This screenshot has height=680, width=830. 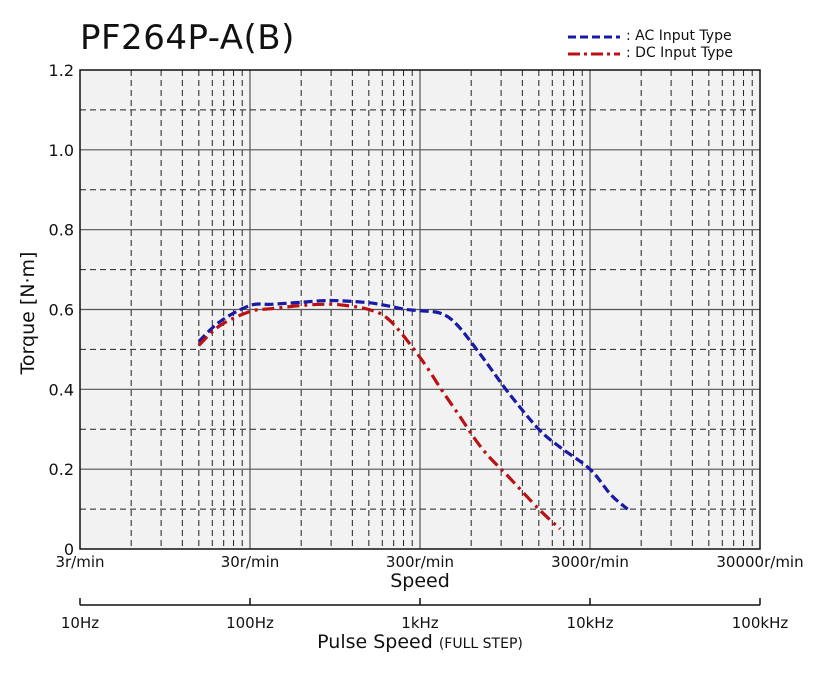 I want to click on pulse-speed-tick-label: 100Hz, so click(x=250, y=623).